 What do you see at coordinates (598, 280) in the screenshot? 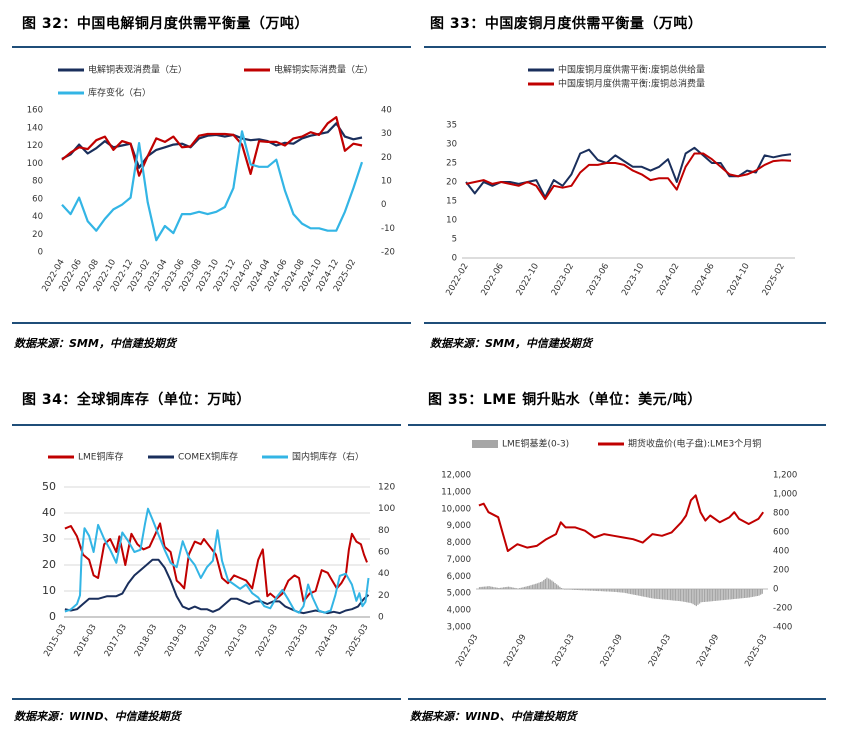
I see `p2-x-tick-label: 2023-06` at bounding box center [598, 280].